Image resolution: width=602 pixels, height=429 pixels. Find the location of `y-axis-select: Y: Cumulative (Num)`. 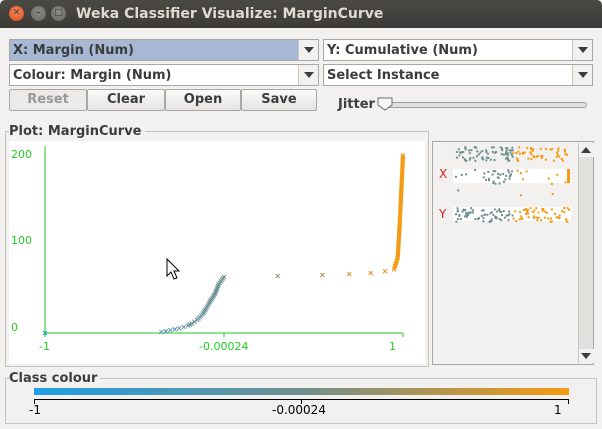

y-axis-select: Y: Cumulative (Num) is located at coordinates (458, 50).